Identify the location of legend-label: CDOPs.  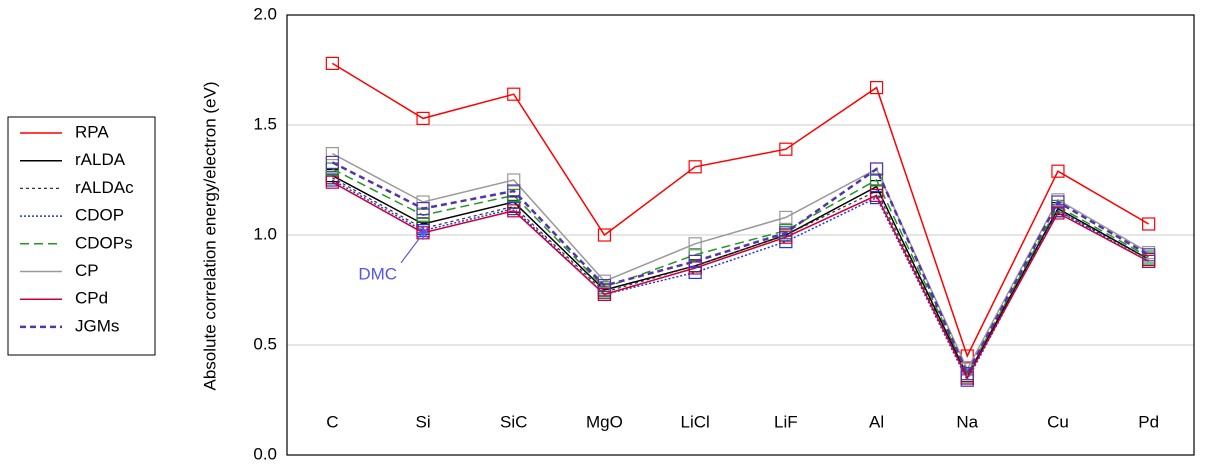
(104, 242).